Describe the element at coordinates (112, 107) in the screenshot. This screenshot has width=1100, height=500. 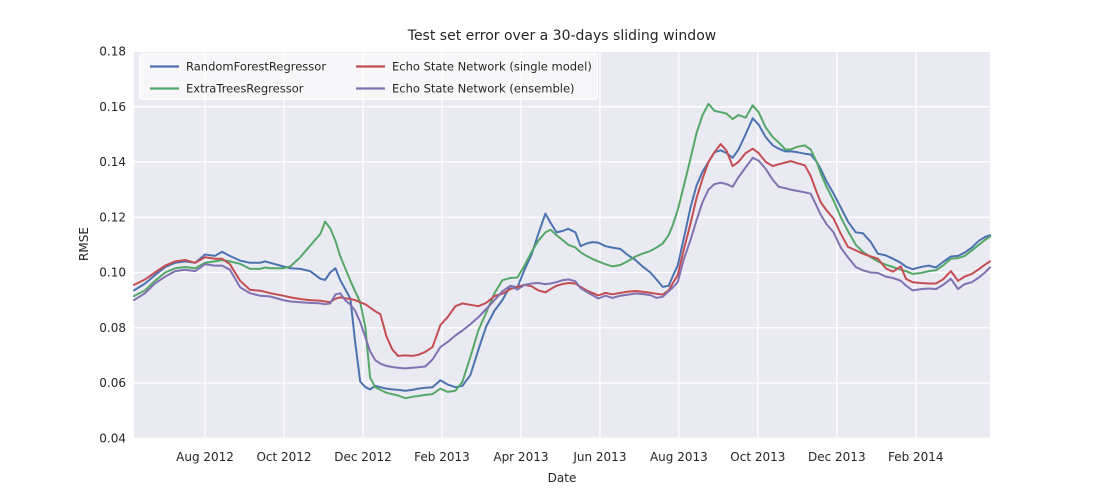
I see `y-tick-label: 0.16` at that location.